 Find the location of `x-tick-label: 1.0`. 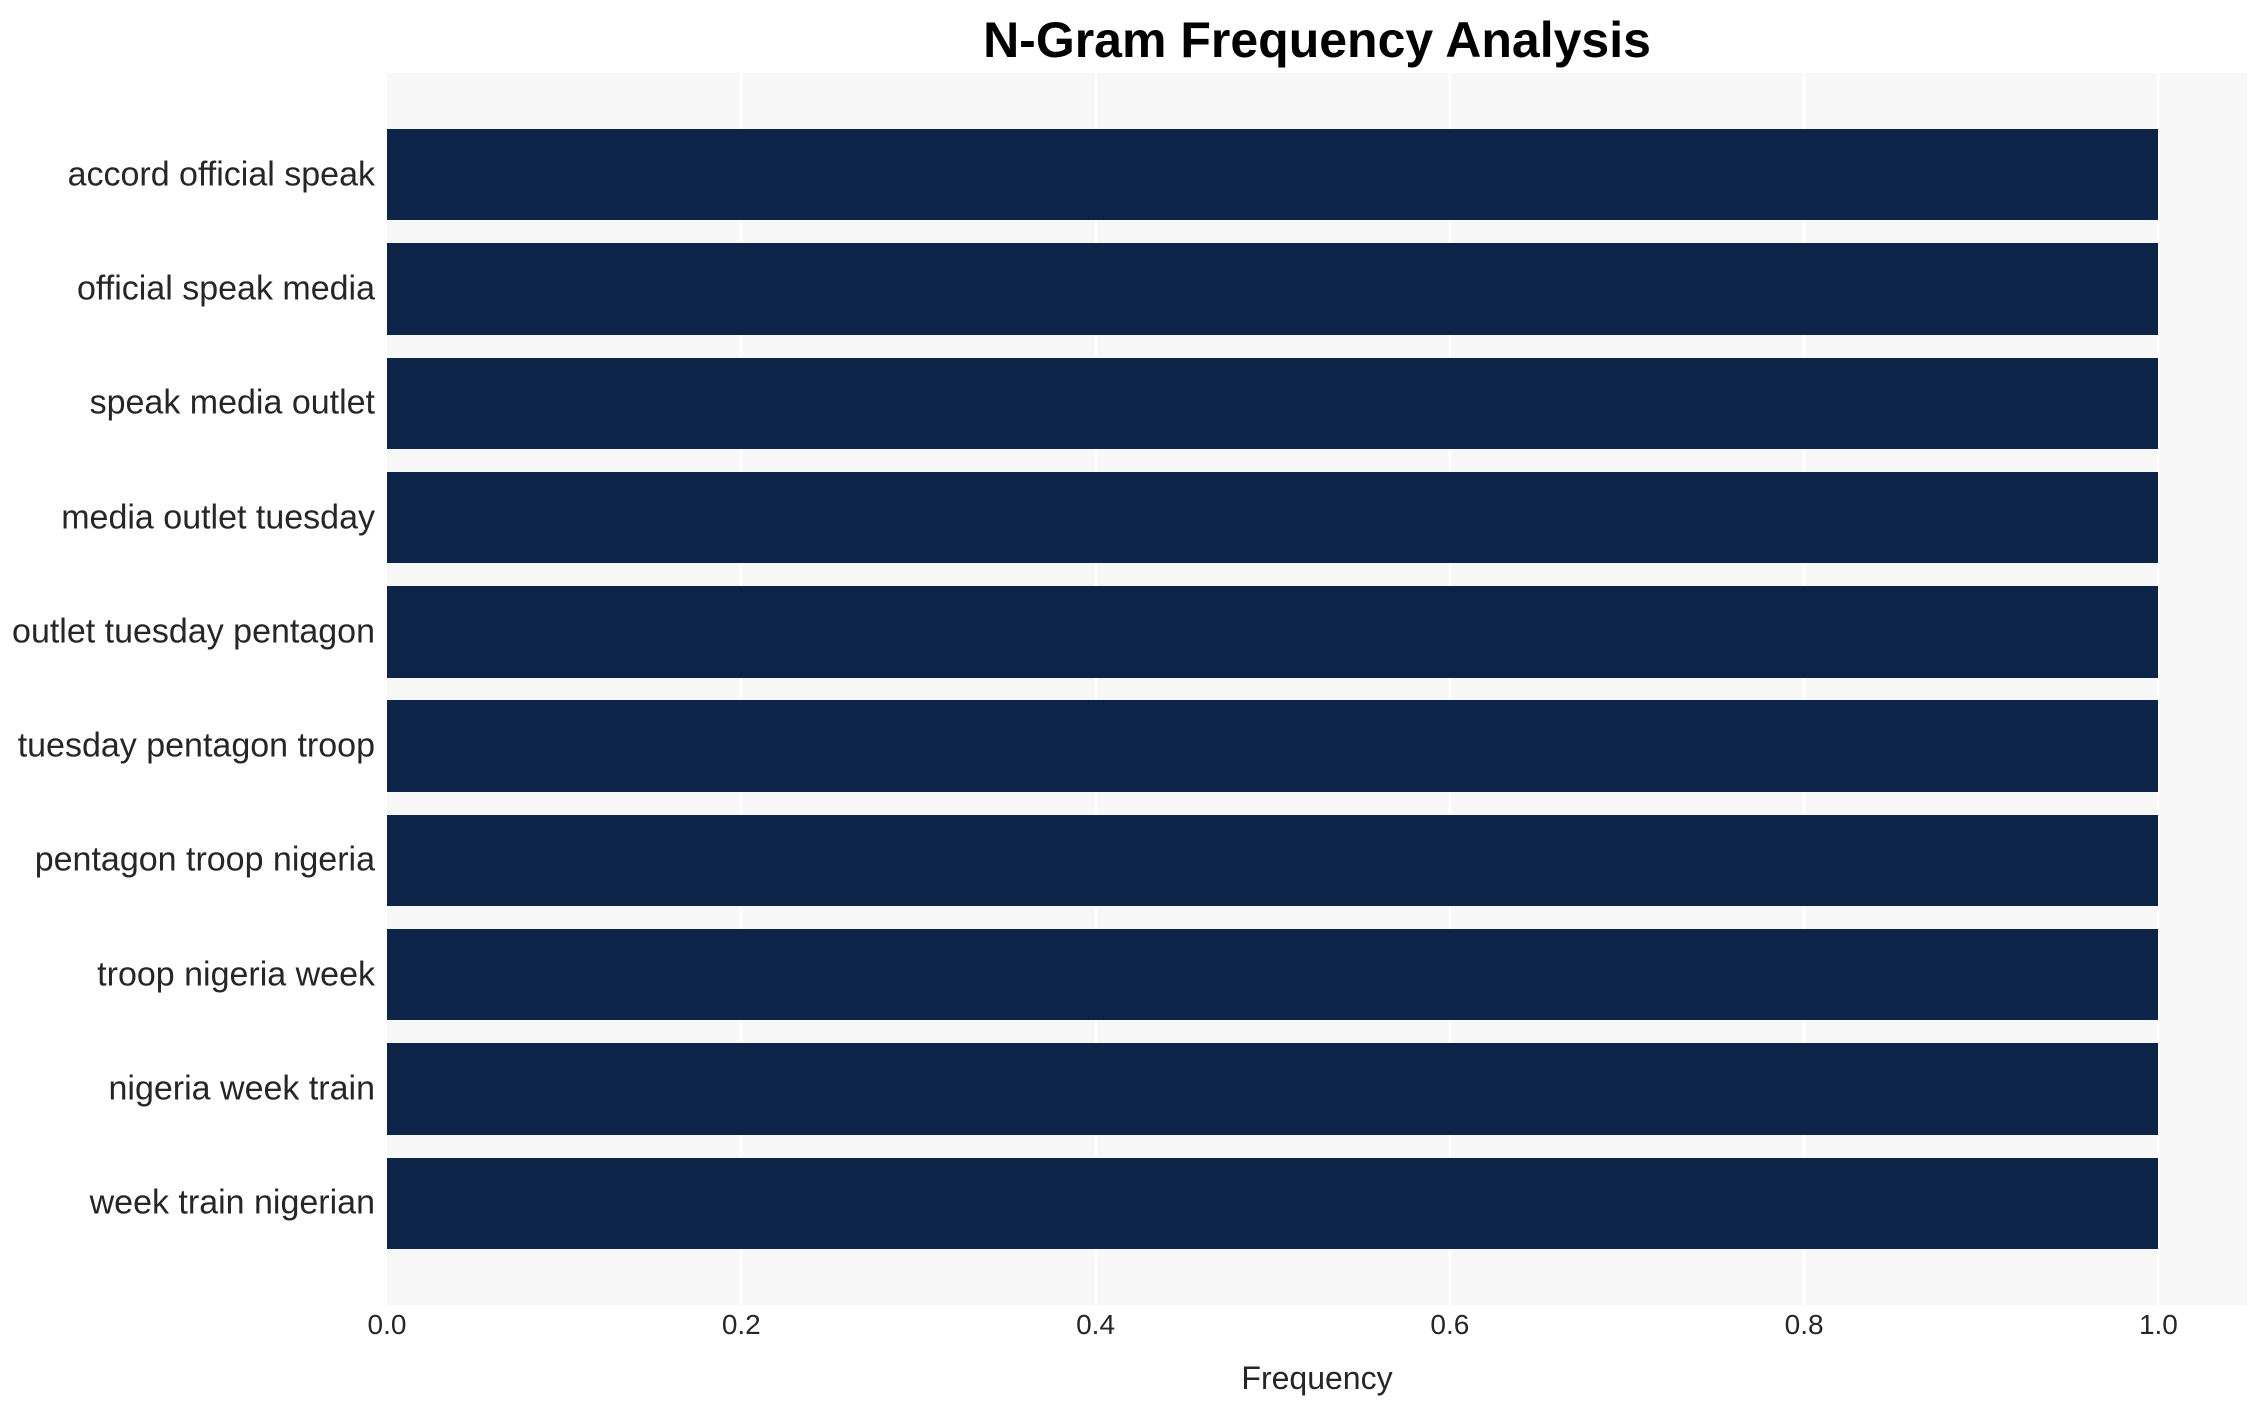

x-tick-label: 1.0 is located at coordinates (2158, 1324).